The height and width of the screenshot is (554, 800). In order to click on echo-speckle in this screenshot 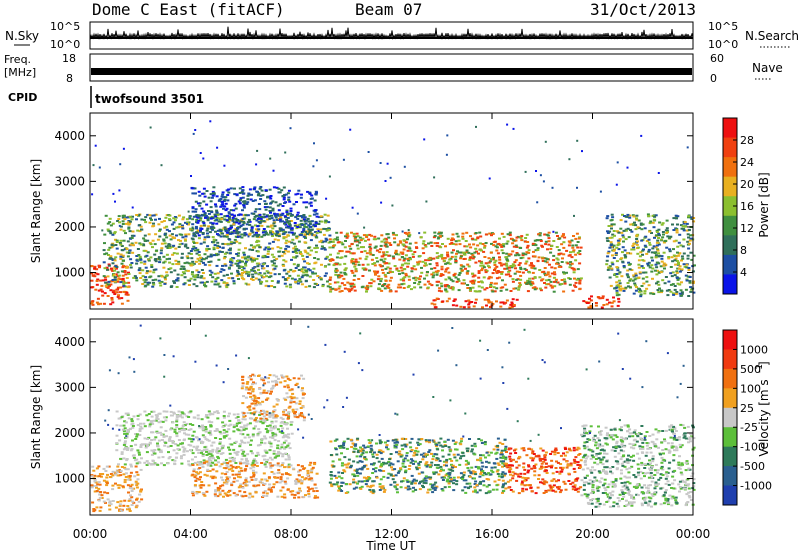, I will do `click(404, 166)`.